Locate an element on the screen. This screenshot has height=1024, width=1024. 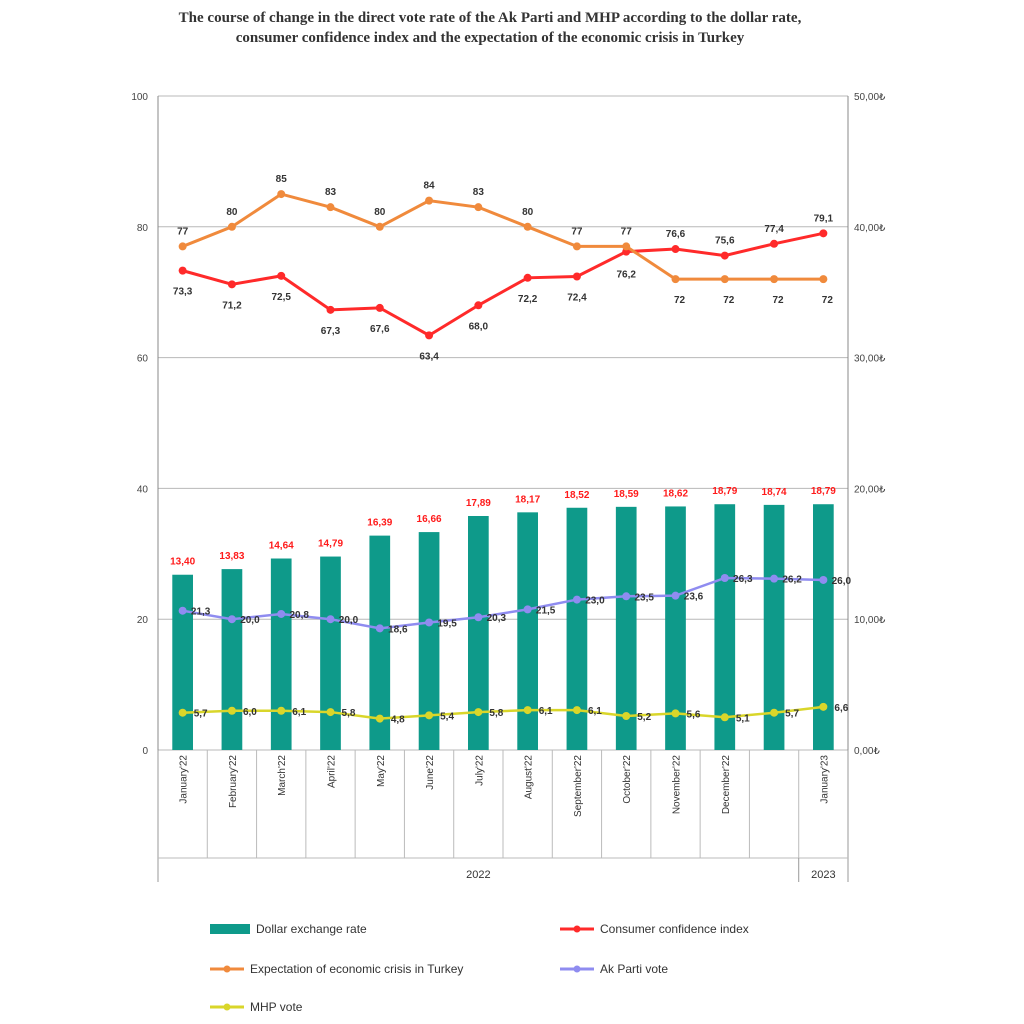
series-data-label: 20,3 is located at coordinates (497, 618).